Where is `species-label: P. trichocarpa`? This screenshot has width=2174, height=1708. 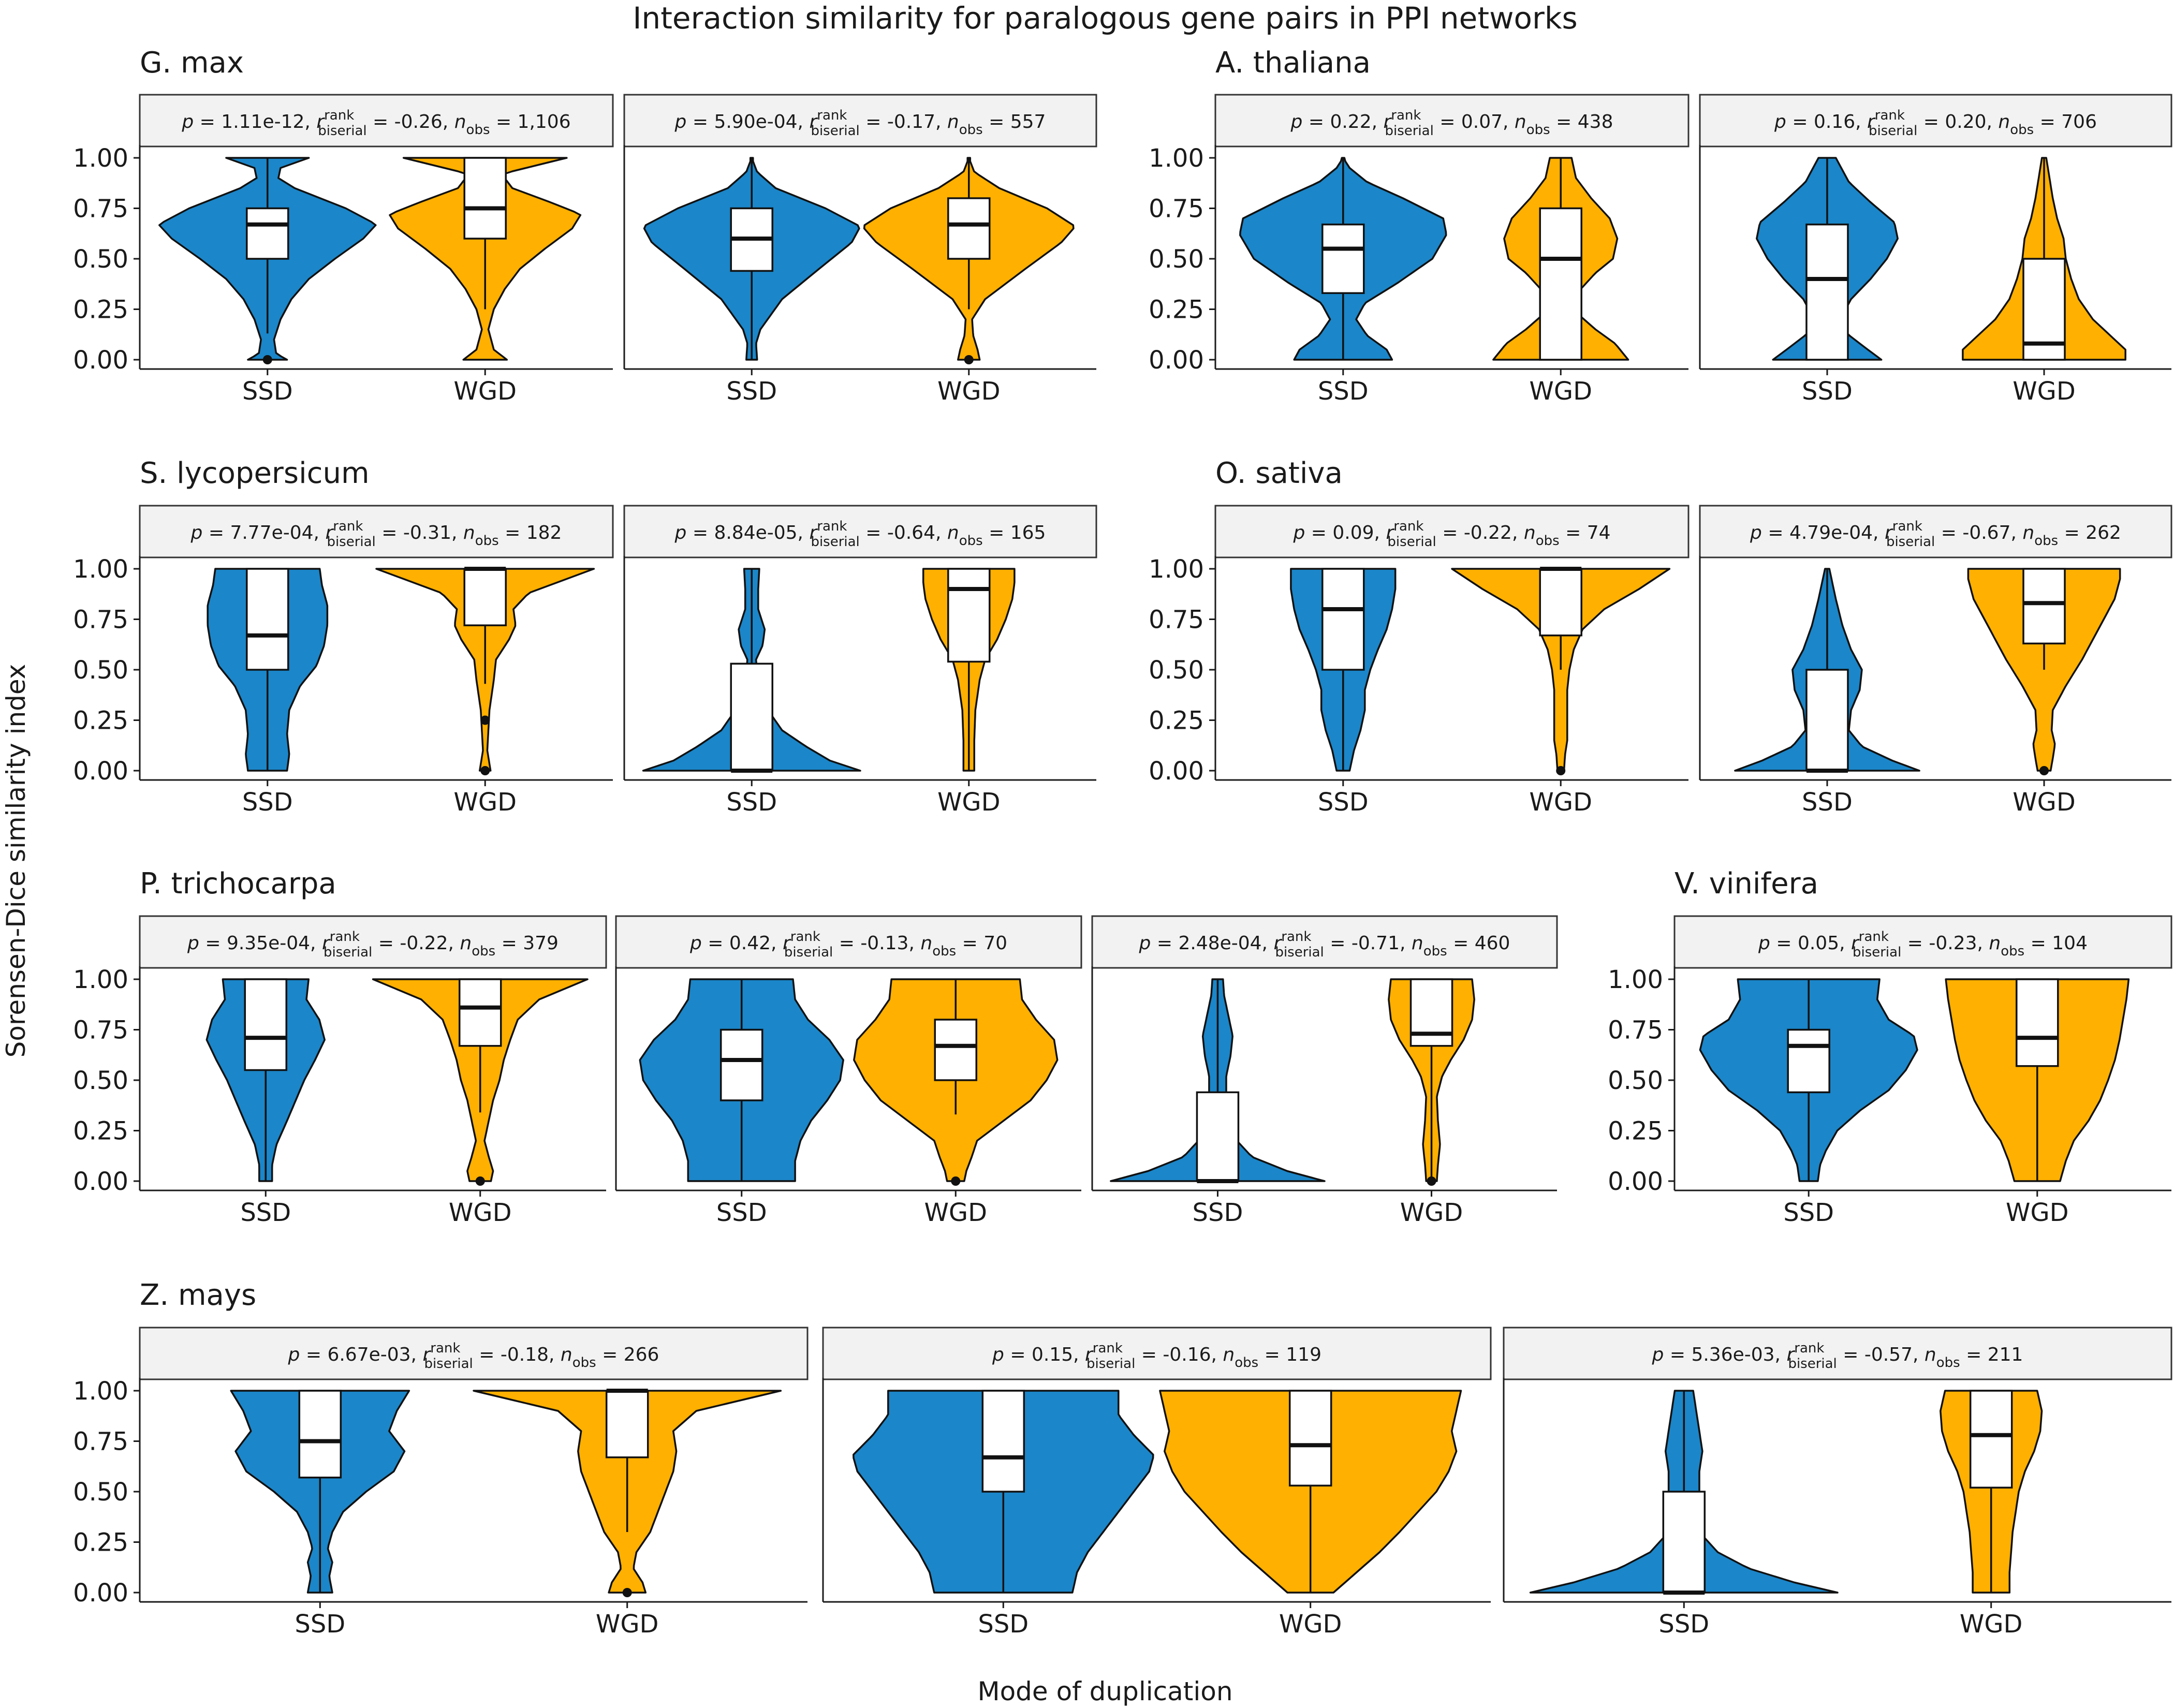 species-label: P. trichocarpa is located at coordinates (238, 884).